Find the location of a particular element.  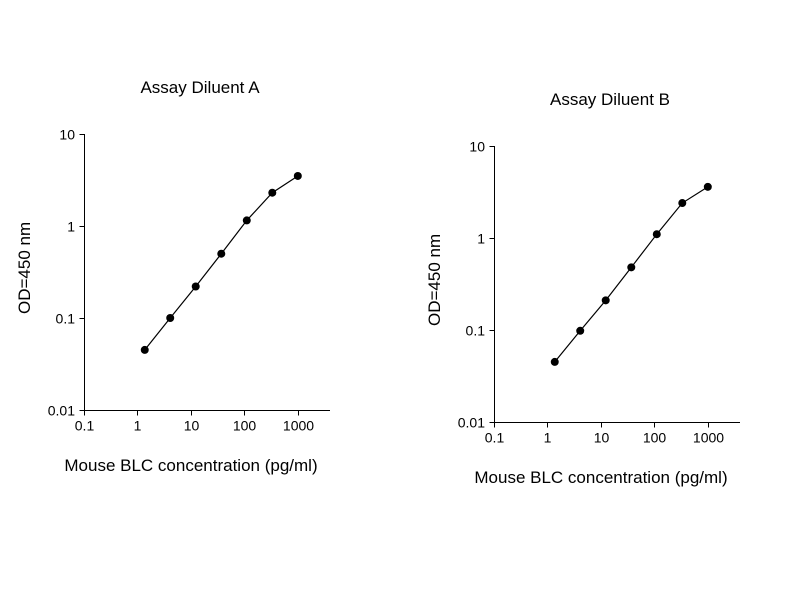

chart-title: Assay Diluent A is located at coordinates (200, 87).